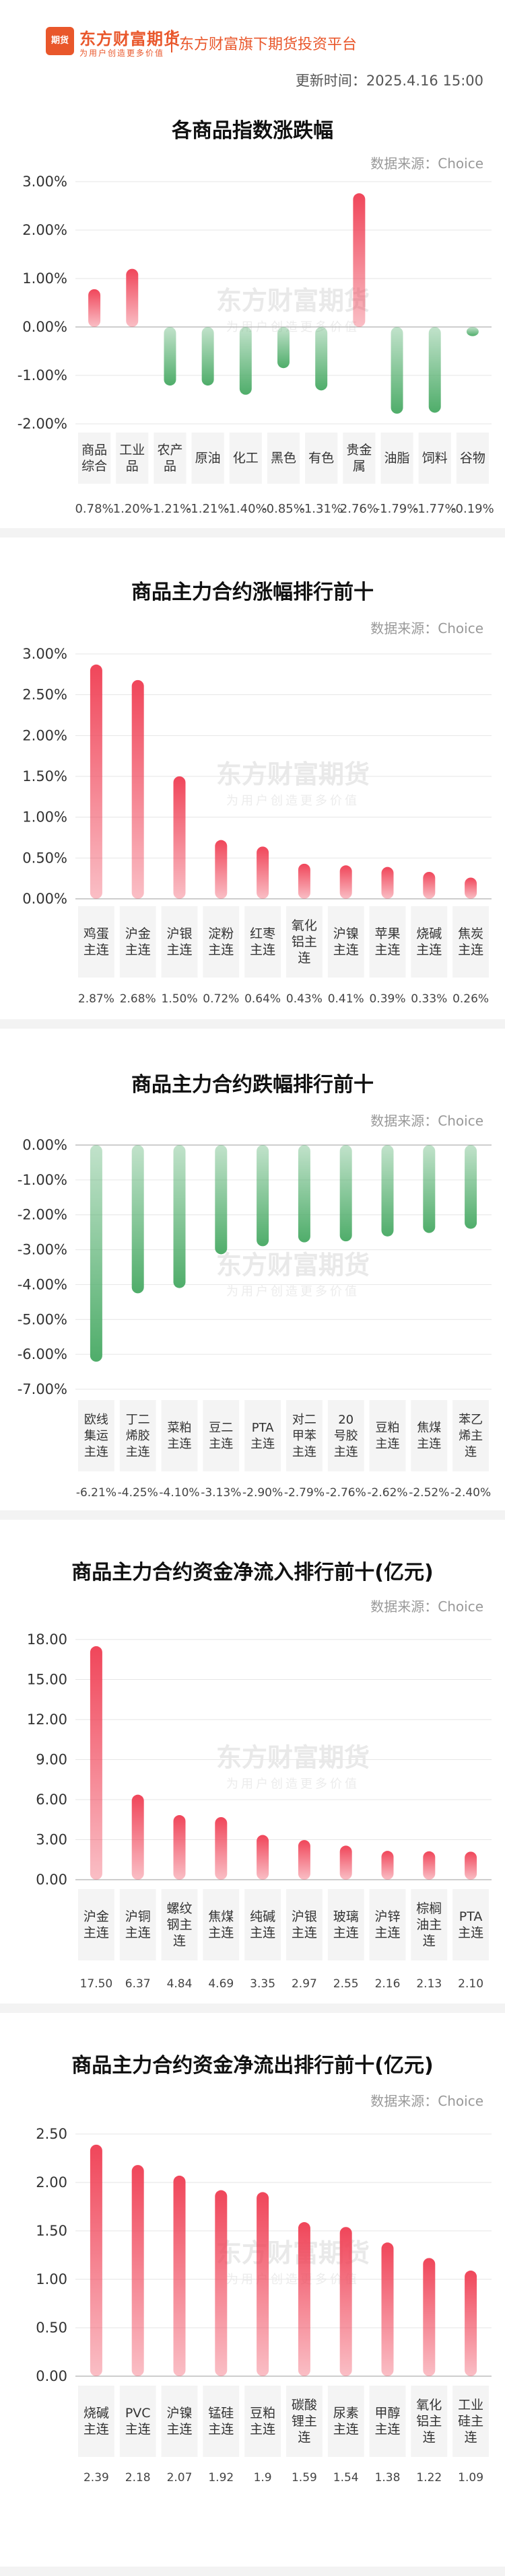 This screenshot has height=2576, width=505. I want to click on category-label: 沪银主连, so click(304, 1925).